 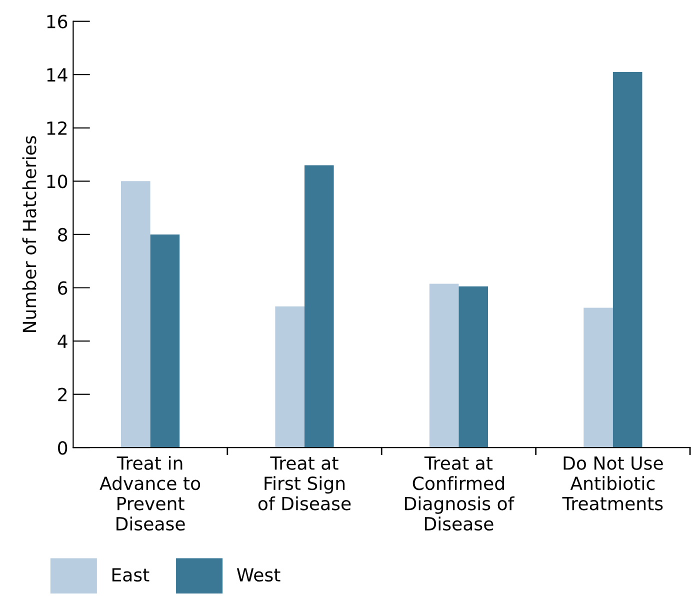 I want to click on y-tick-label: 14, so click(x=57, y=75).